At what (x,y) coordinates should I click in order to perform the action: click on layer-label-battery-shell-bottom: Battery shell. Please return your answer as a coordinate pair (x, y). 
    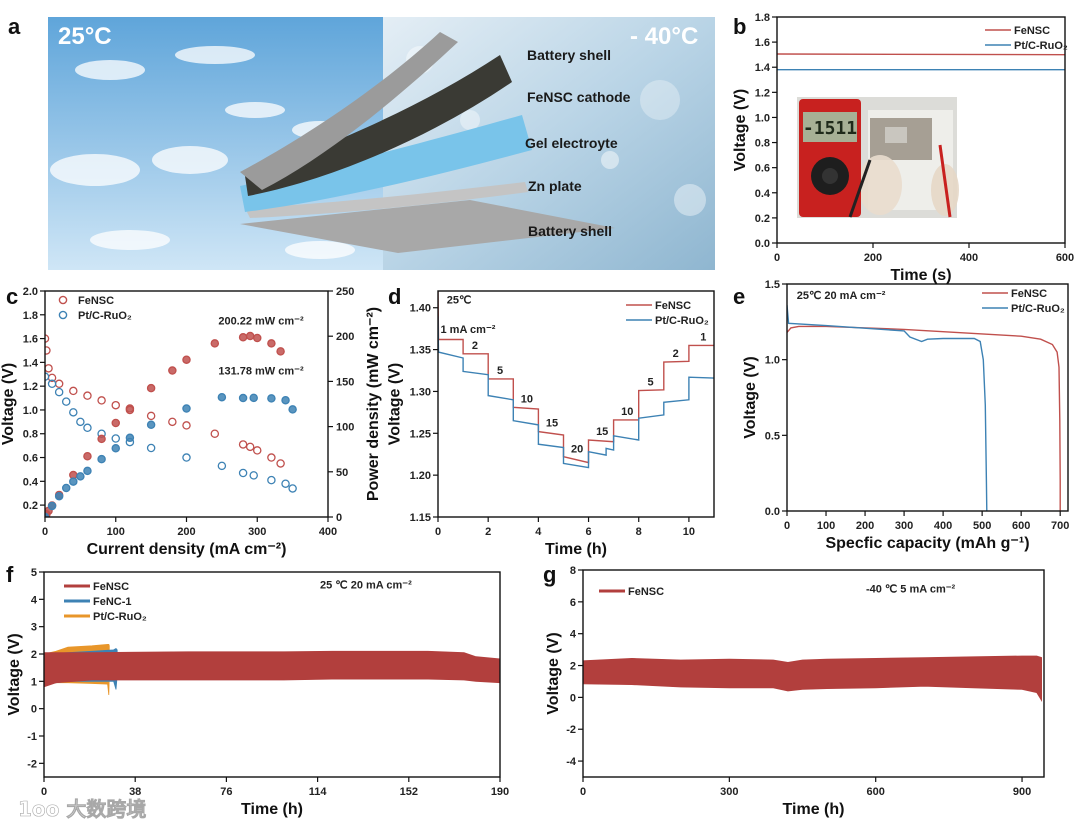
    Looking at the image, I should click on (570, 231).